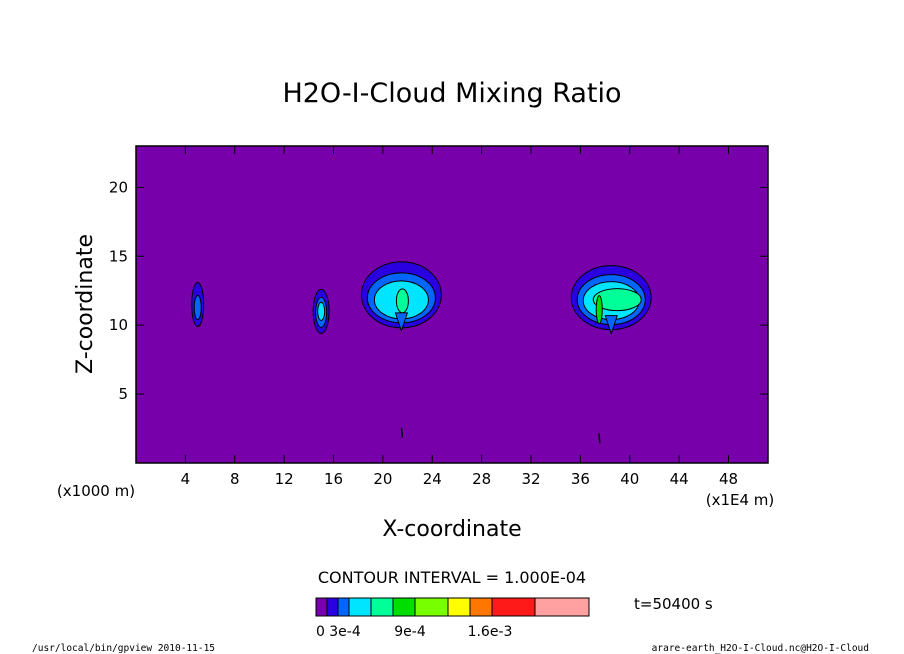  I want to click on x-tick-label: 40, so click(629, 479).